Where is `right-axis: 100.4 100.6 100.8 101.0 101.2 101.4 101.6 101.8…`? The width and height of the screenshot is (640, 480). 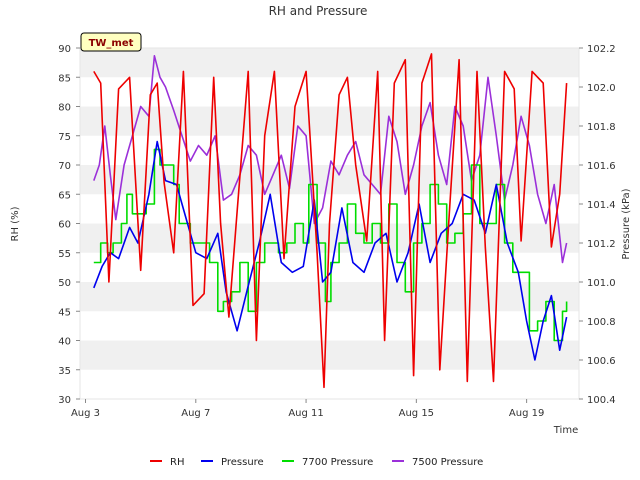 right-axis: 100.4 100.6 100.8 101.0 101.2 101.4 101.6 101.8… is located at coordinates (597, 225).